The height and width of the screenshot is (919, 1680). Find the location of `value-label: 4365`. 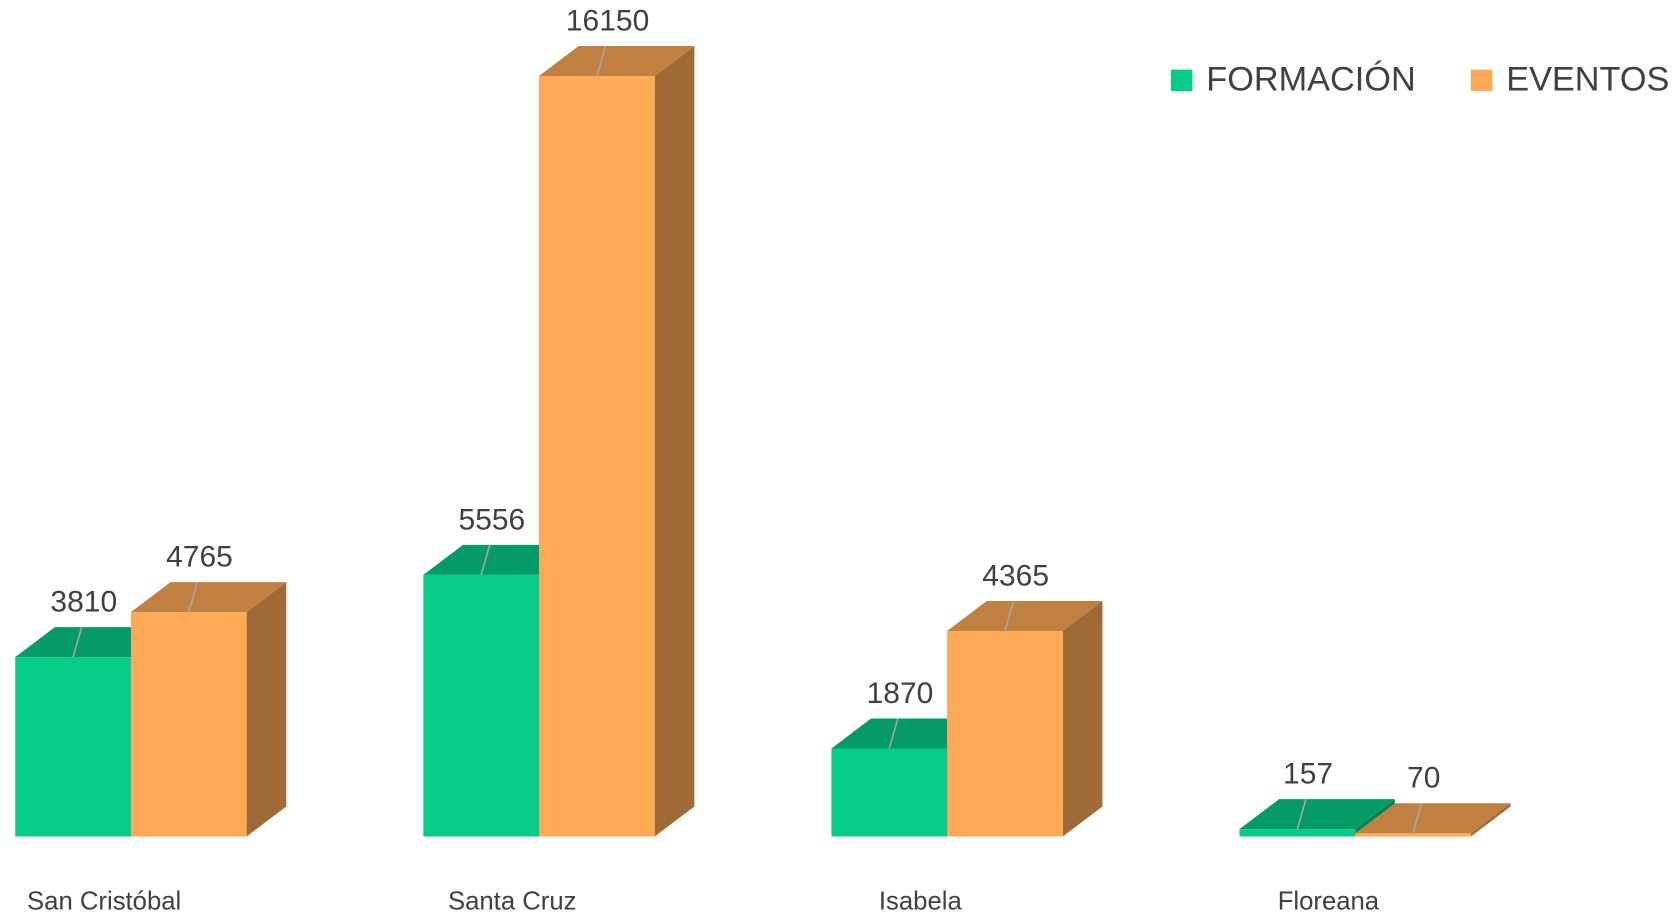

value-label: 4365 is located at coordinates (1015, 575).